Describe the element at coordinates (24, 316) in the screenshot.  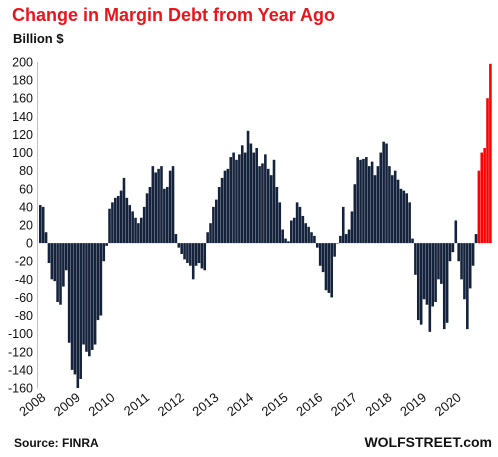
I see `y-tick-label: -80` at that location.